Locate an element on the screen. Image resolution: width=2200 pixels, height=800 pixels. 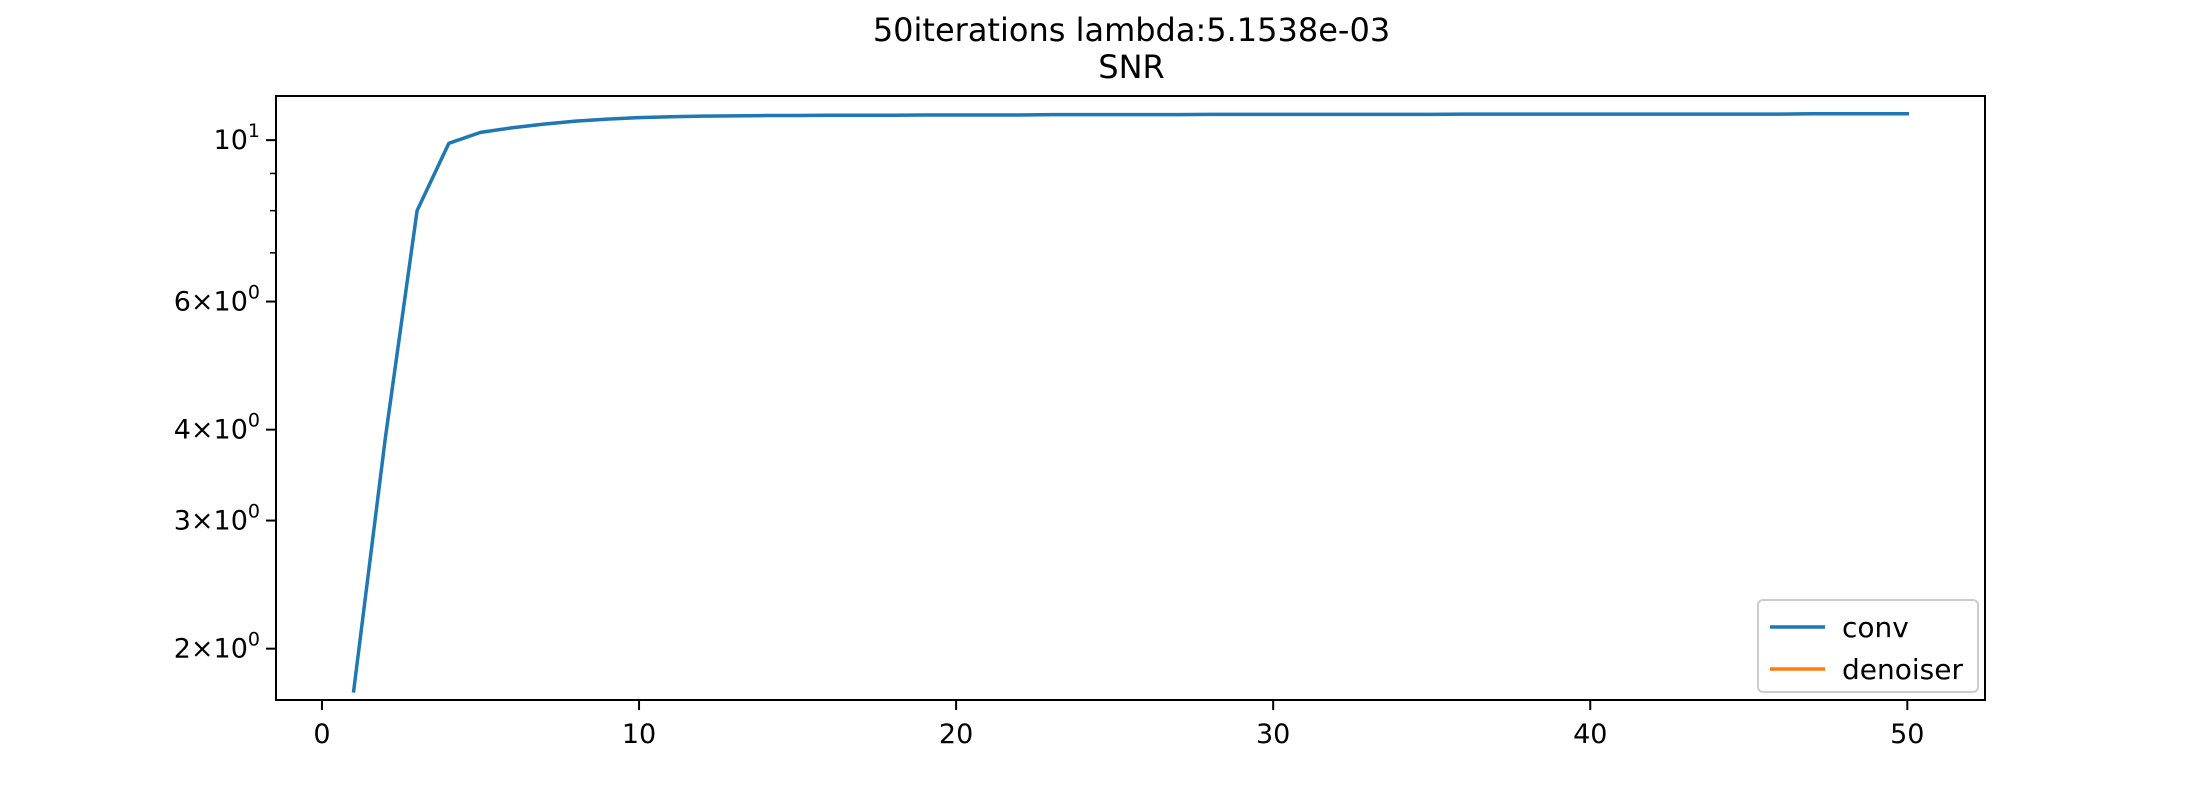
x-tick-label: 30 is located at coordinates (1273, 734).